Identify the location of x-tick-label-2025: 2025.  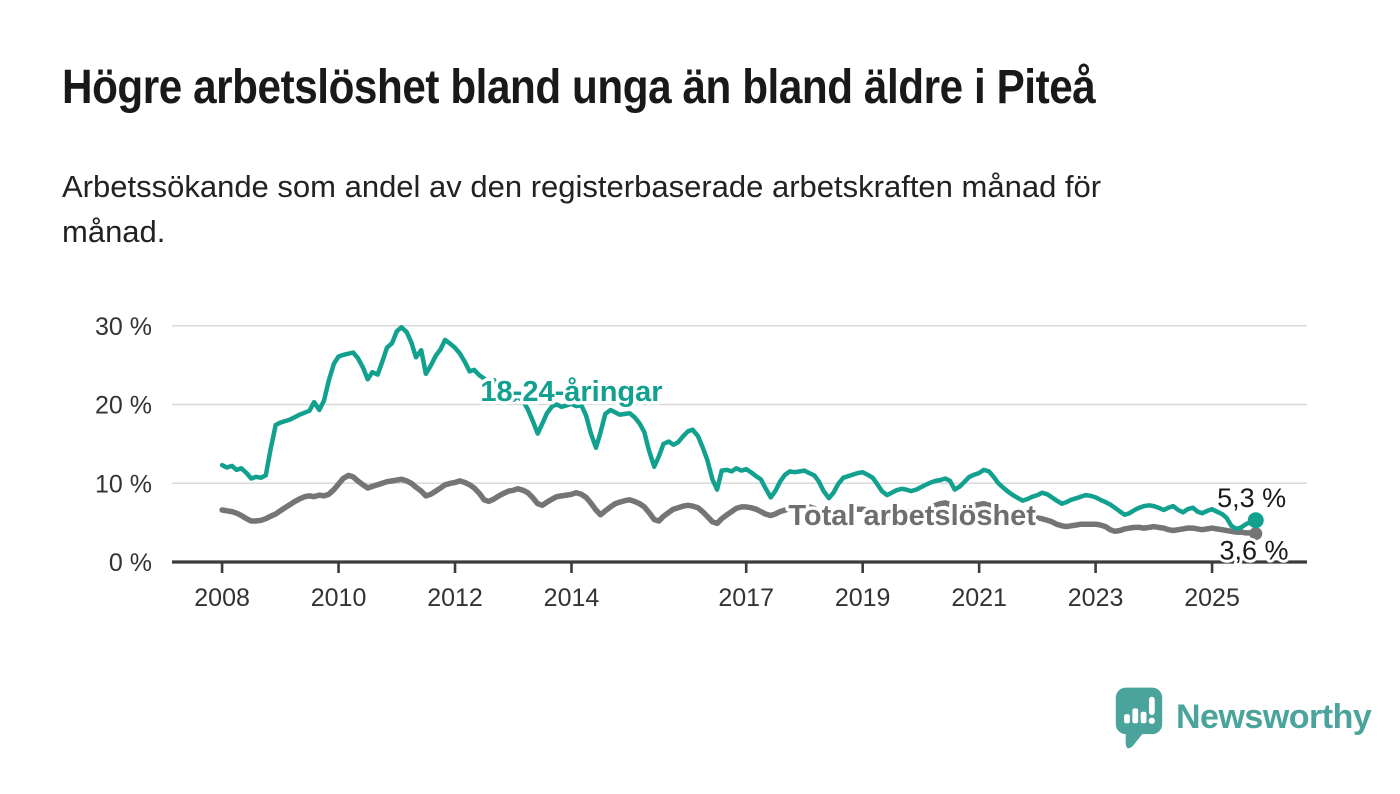
(1212, 598).